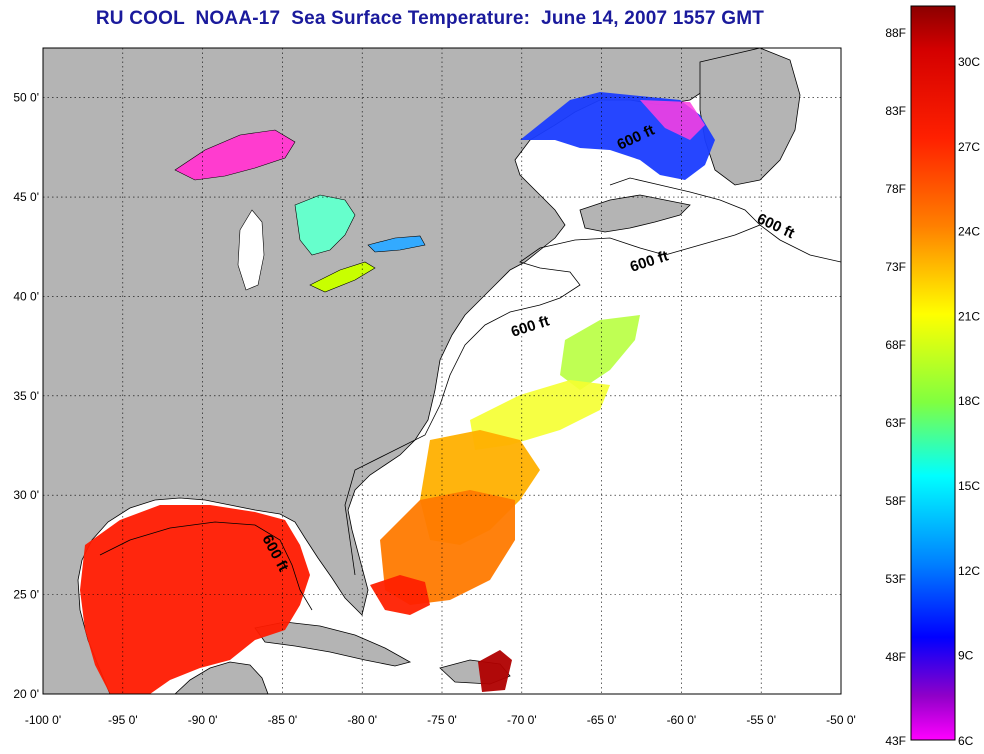 The width and height of the screenshot is (984, 754). Describe the element at coordinates (342, 277) in the screenshot. I see `lake-erie-sst` at that location.